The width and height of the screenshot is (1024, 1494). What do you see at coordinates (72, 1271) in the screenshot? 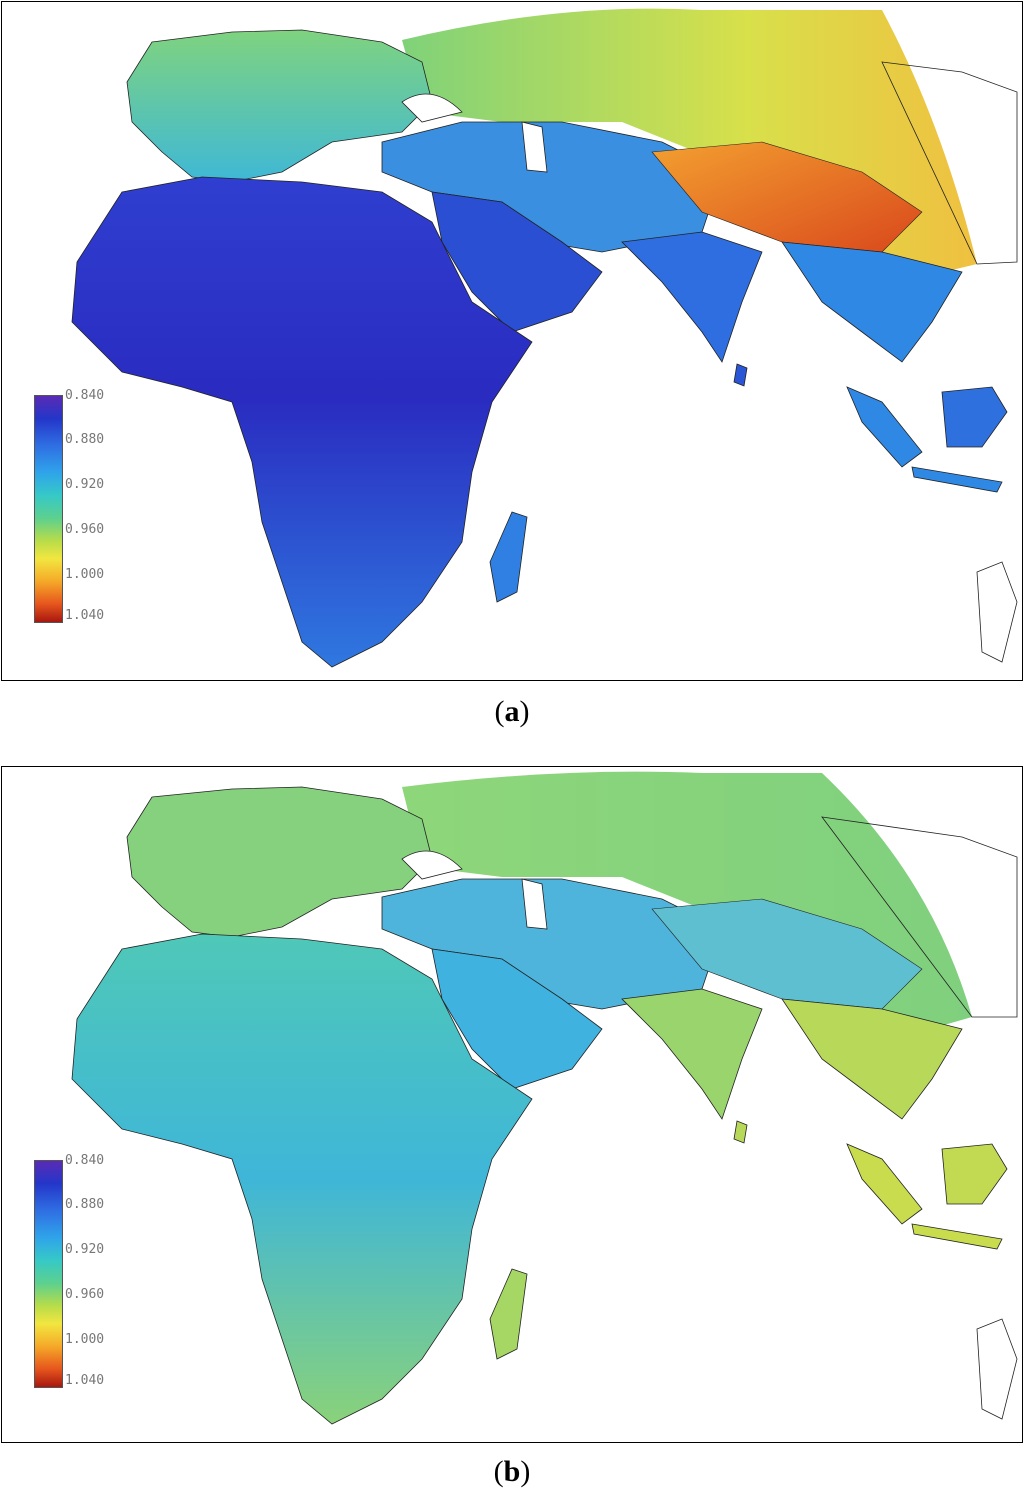
I see `colorbar-legend-b: 0.840 0.880 0.920 0.960 1.000 1.040` at bounding box center [72, 1271].